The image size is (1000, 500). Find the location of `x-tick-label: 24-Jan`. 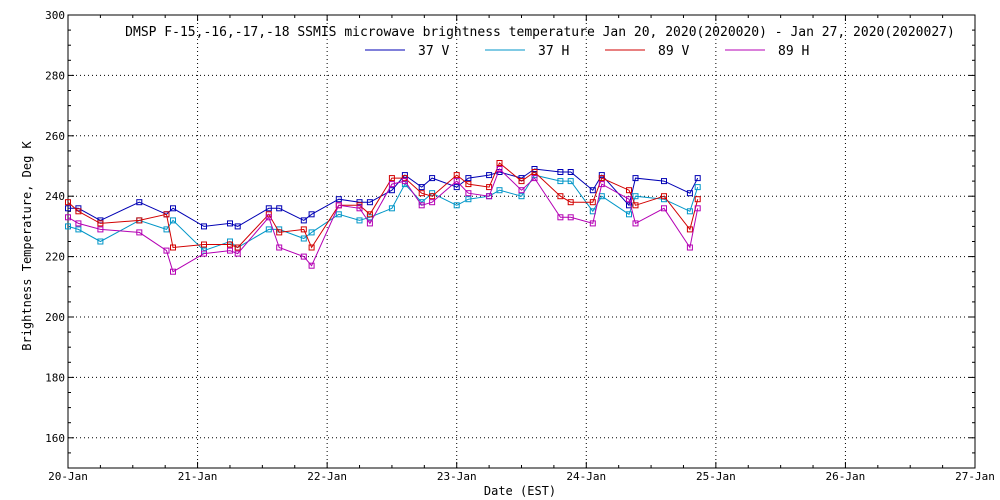

x-tick-label: 24-Jan is located at coordinates (586, 476).